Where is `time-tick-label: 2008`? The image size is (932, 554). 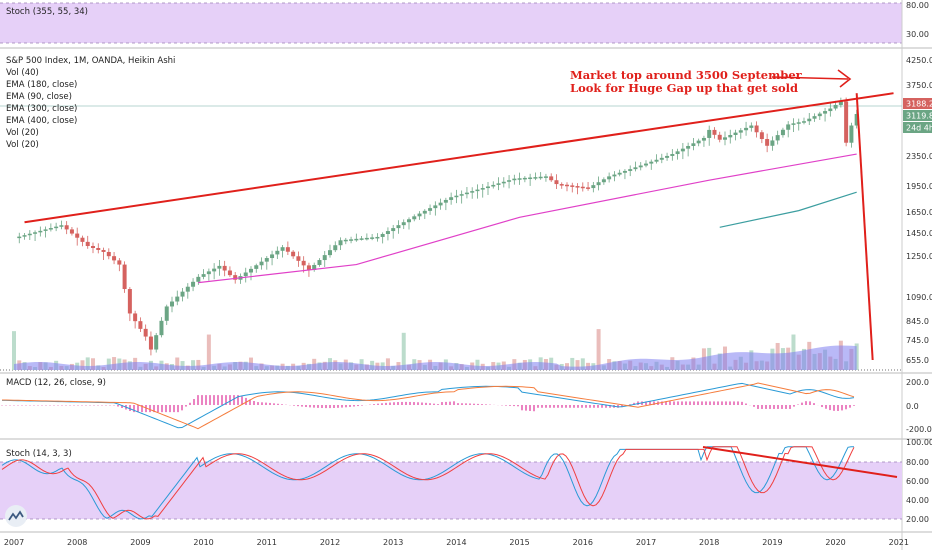 time-tick-label: 2008 is located at coordinates (77, 542).